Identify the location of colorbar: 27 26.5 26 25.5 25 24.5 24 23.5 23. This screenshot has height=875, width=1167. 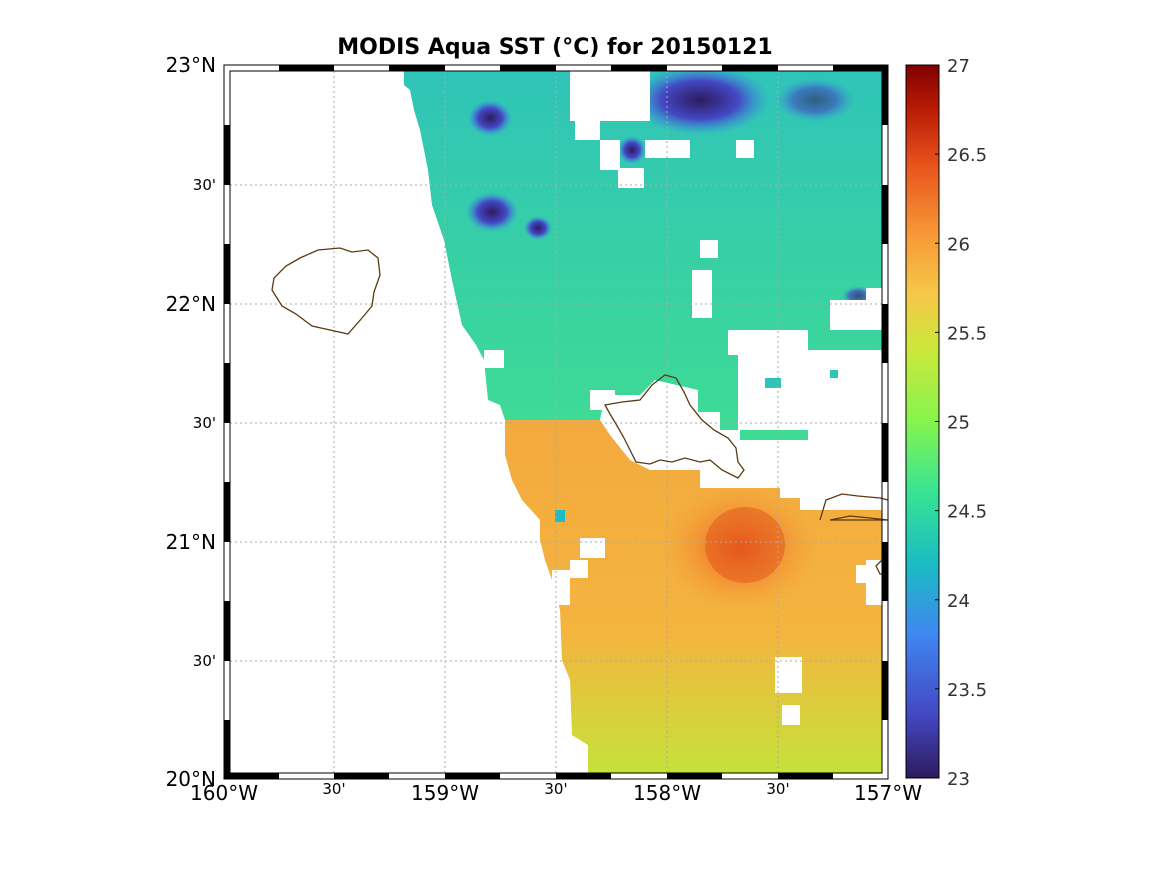
(946, 423).